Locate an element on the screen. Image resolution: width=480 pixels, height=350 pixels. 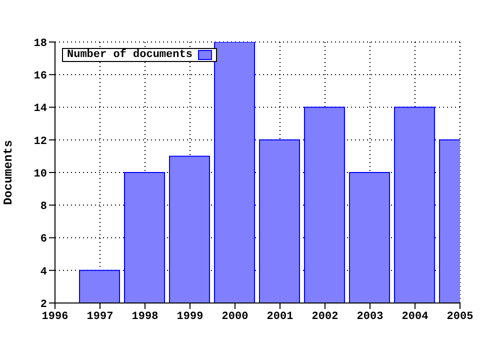
y-tick-label: 14 is located at coordinates (41, 109).